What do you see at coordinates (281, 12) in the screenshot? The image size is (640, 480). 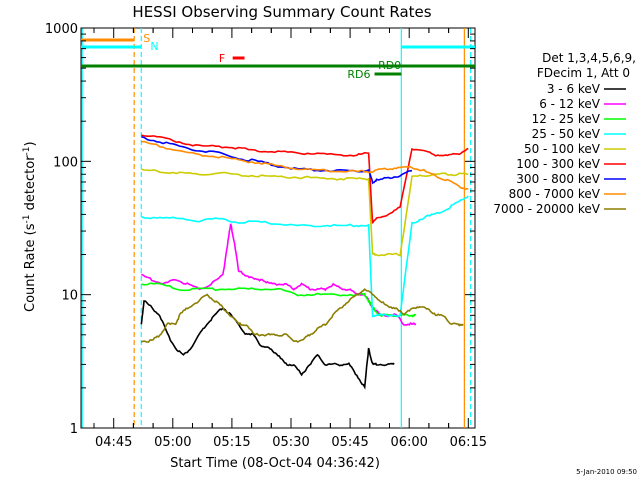 I see `chart-title: HESSI Observing Summary Count Rates` at bounding box center [281, 12].